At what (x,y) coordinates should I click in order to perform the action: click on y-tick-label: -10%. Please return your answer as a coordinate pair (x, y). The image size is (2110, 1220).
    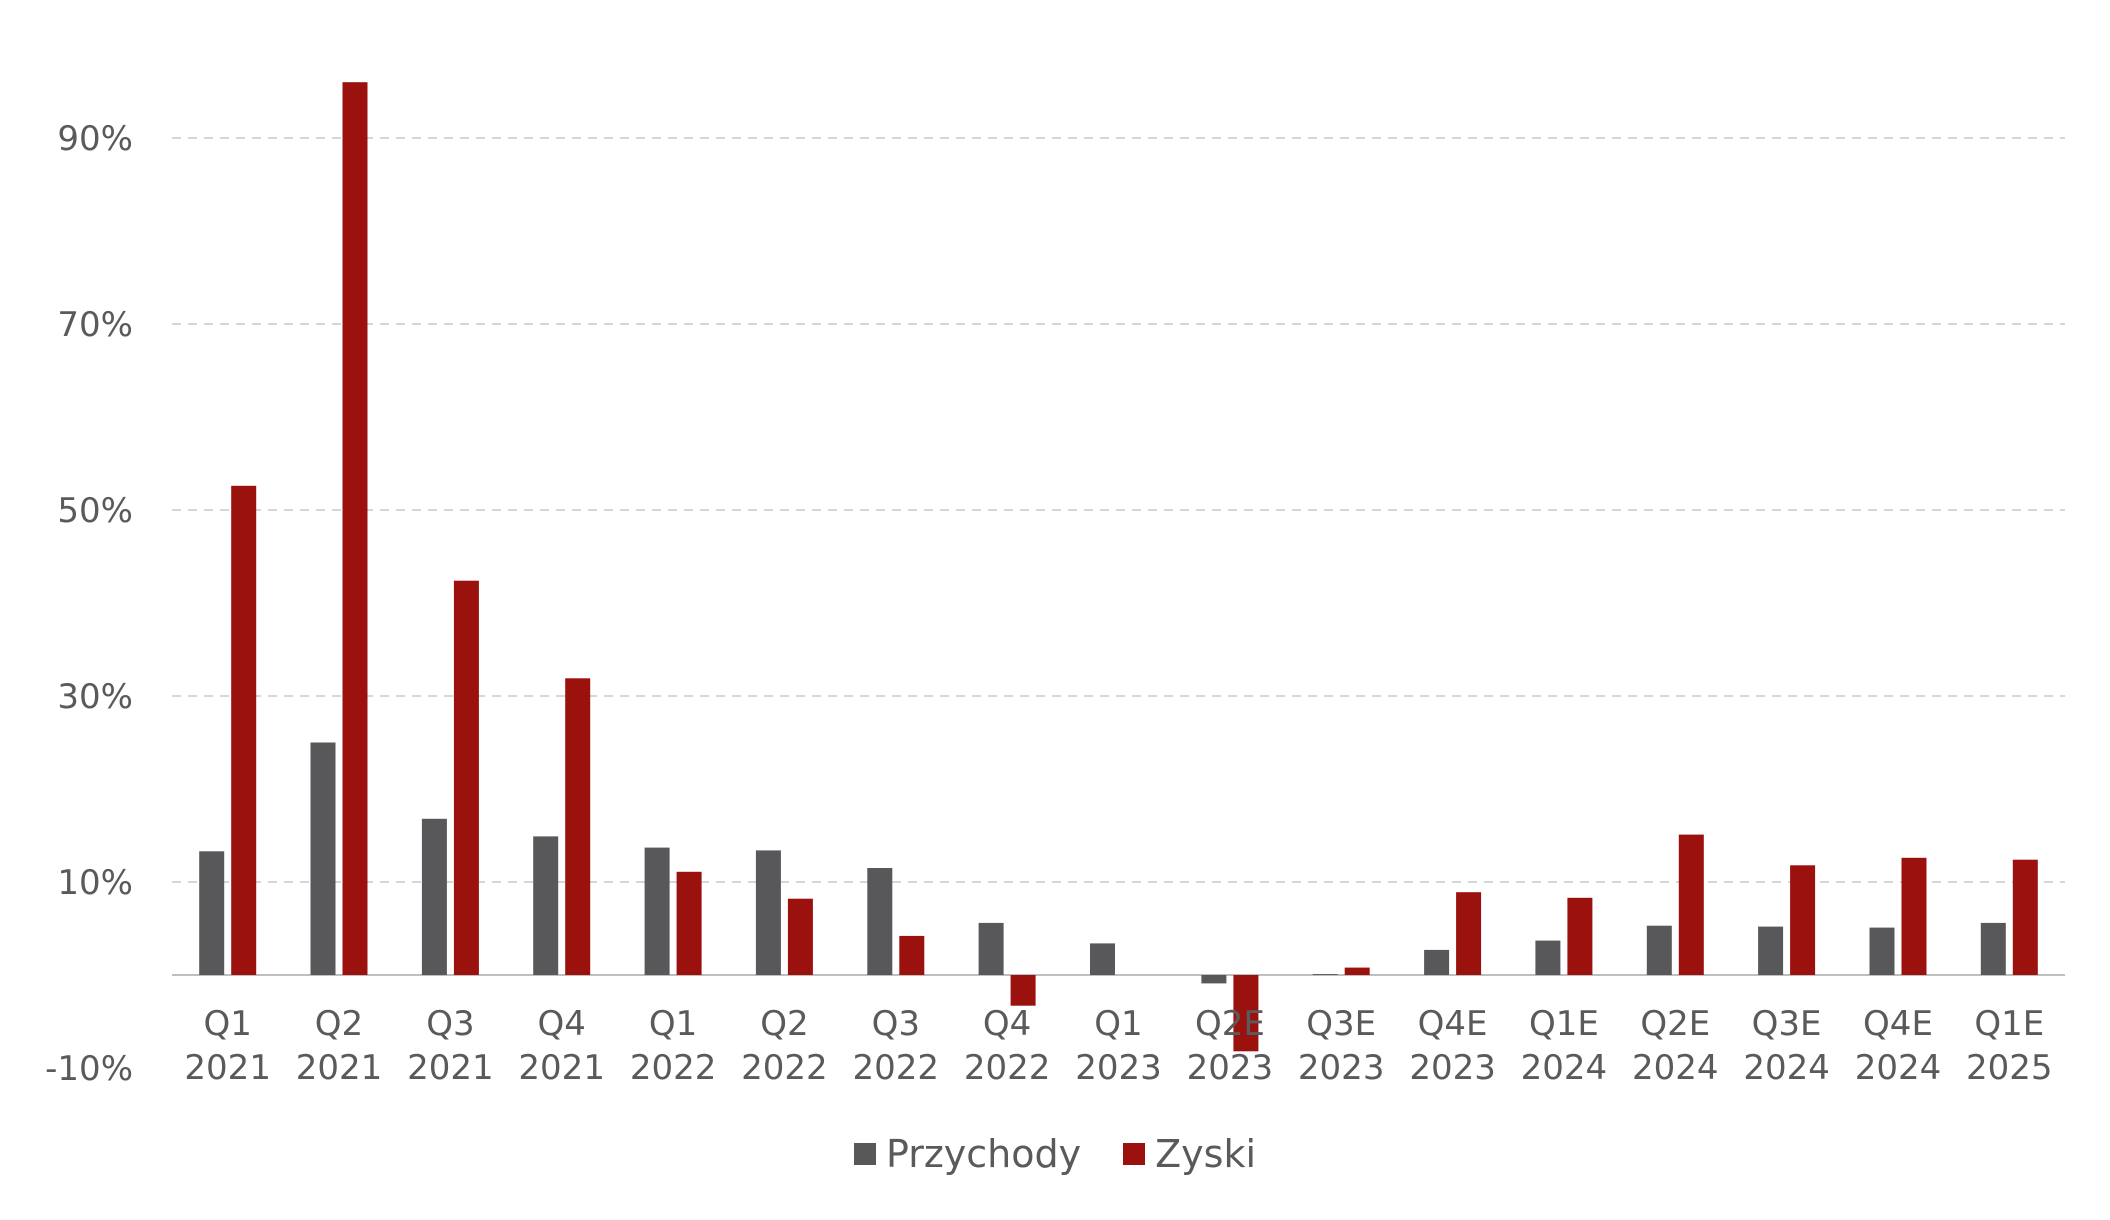
    Looking at the image, I should click on (89, 1069).